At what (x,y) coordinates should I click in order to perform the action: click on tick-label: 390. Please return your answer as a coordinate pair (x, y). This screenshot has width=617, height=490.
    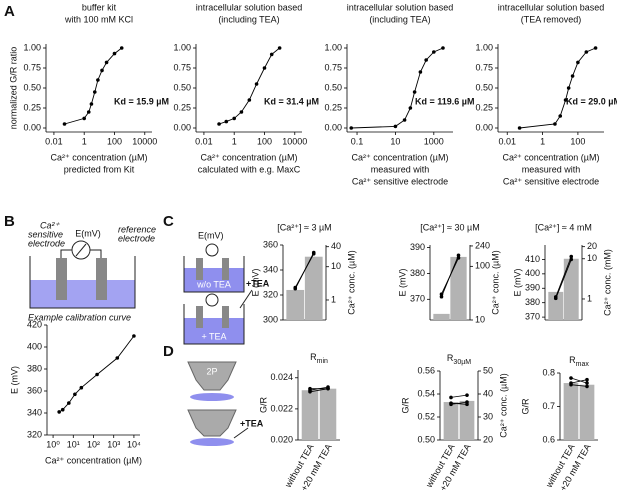
    Looking at the image, I should click on (417, 247).